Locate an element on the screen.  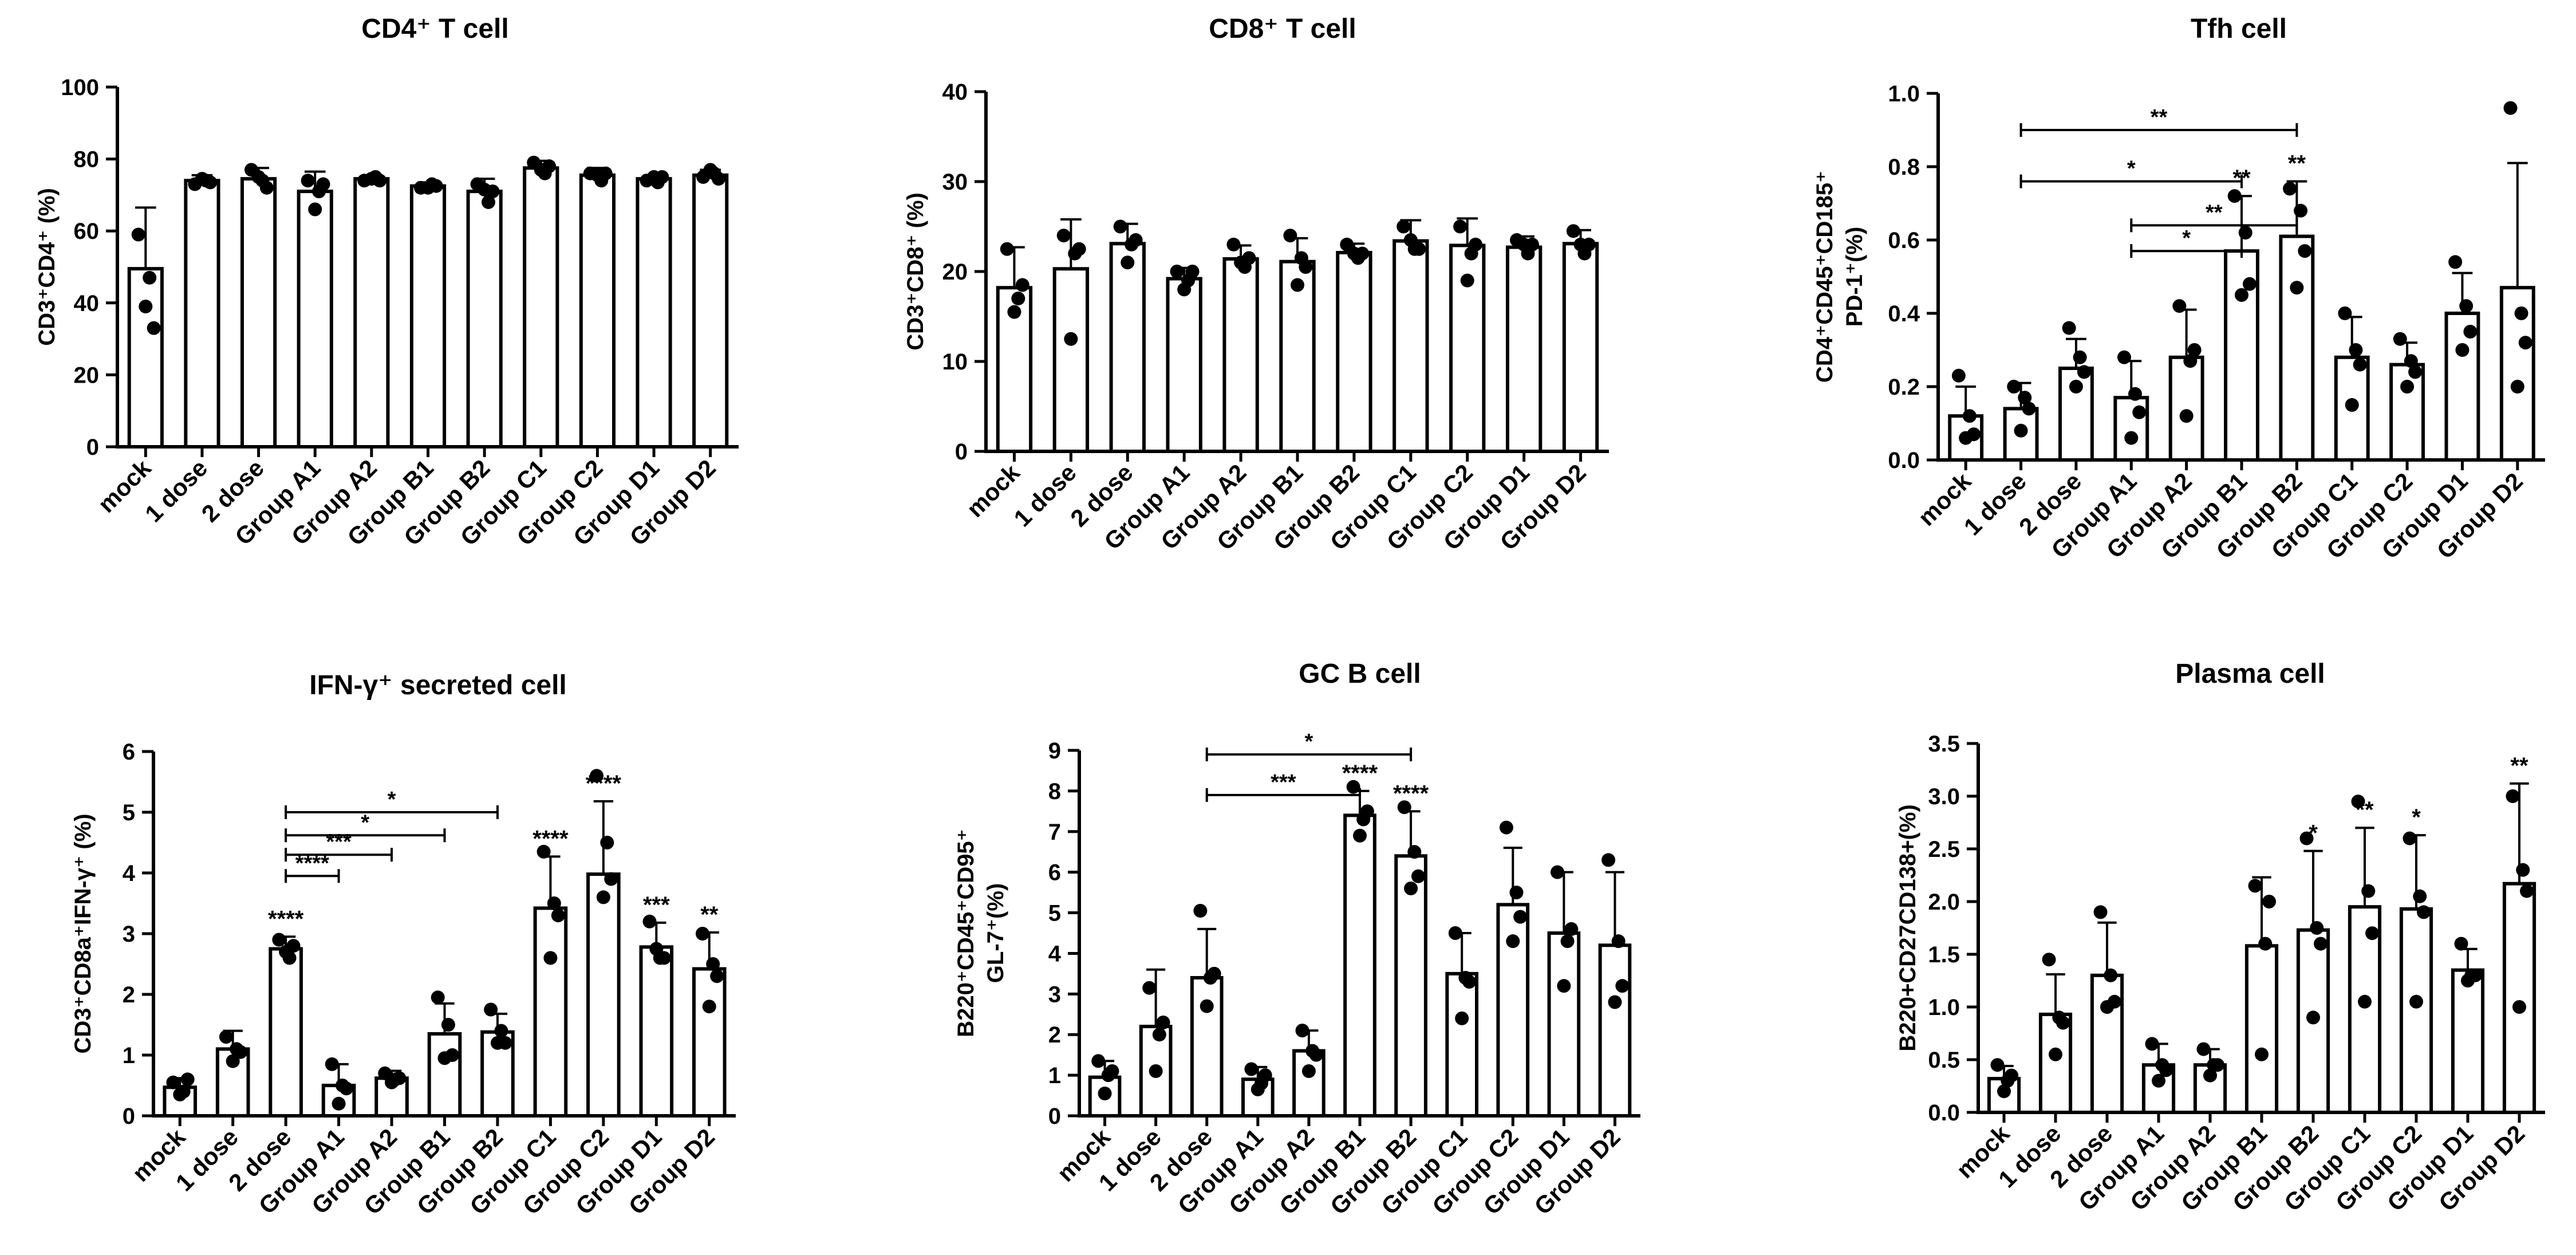
y-tick-label: 8 is located at coordinates (1054, 791).